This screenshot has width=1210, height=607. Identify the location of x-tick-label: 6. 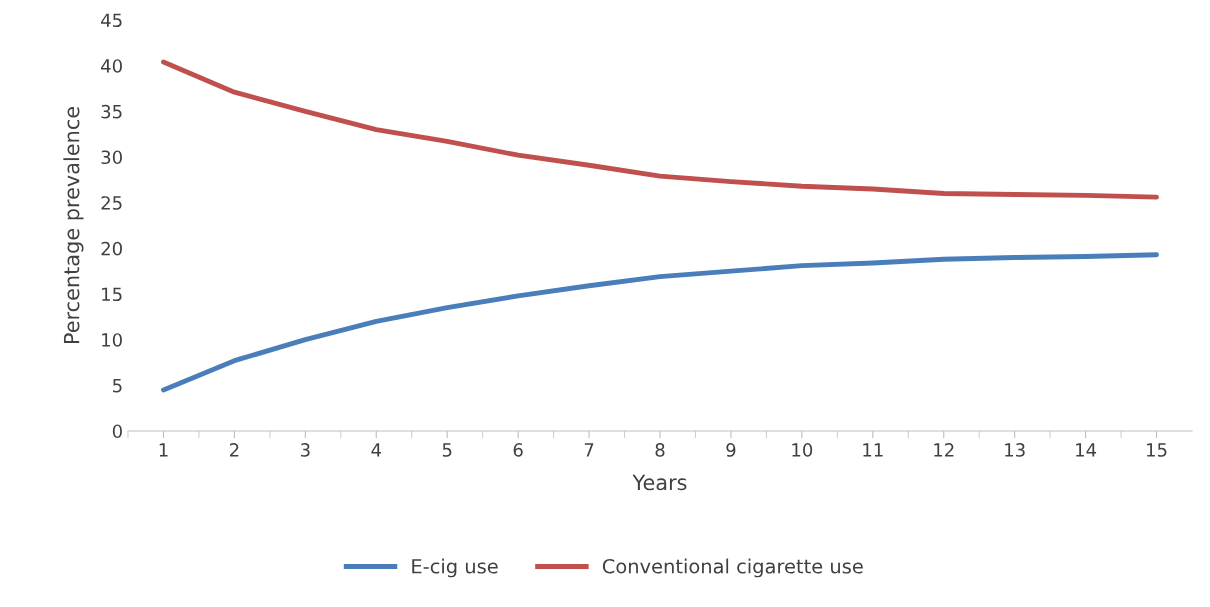
(518, 450).